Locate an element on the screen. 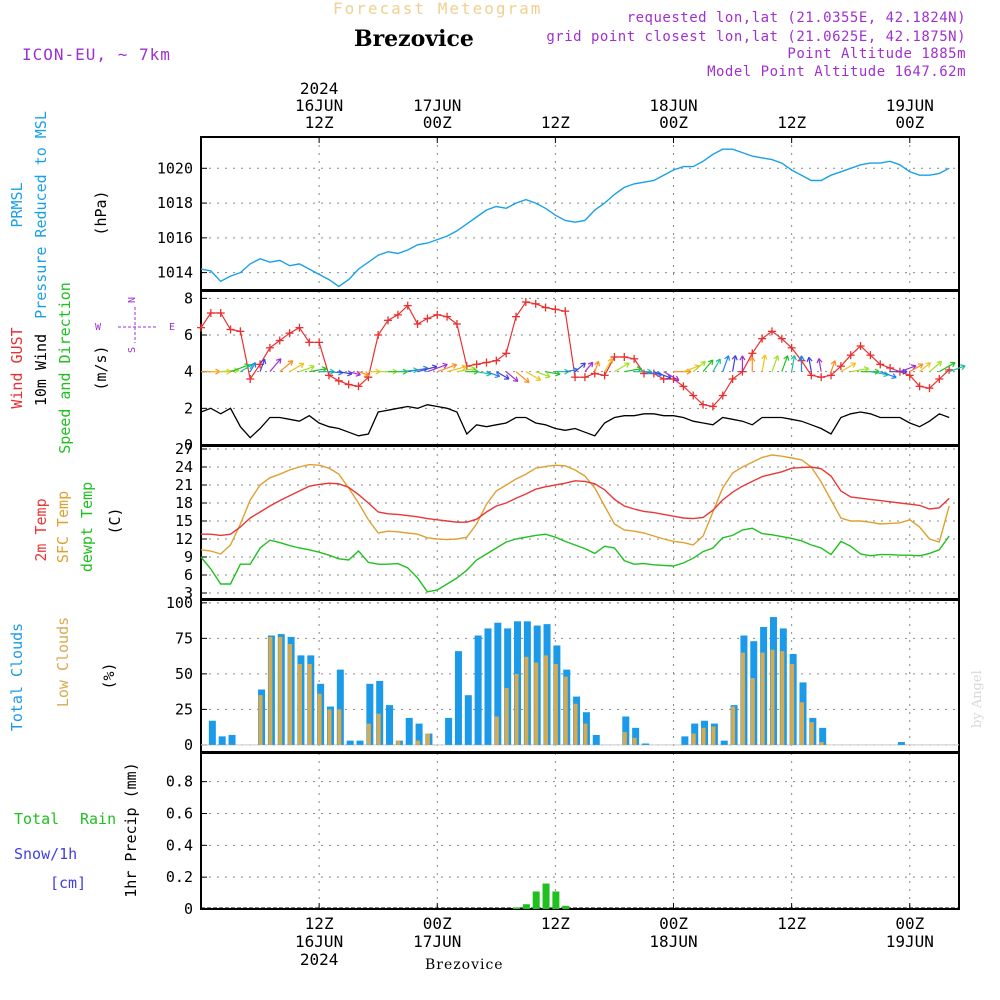  top-time-label: 12Z is located at coordinates (319, 122).